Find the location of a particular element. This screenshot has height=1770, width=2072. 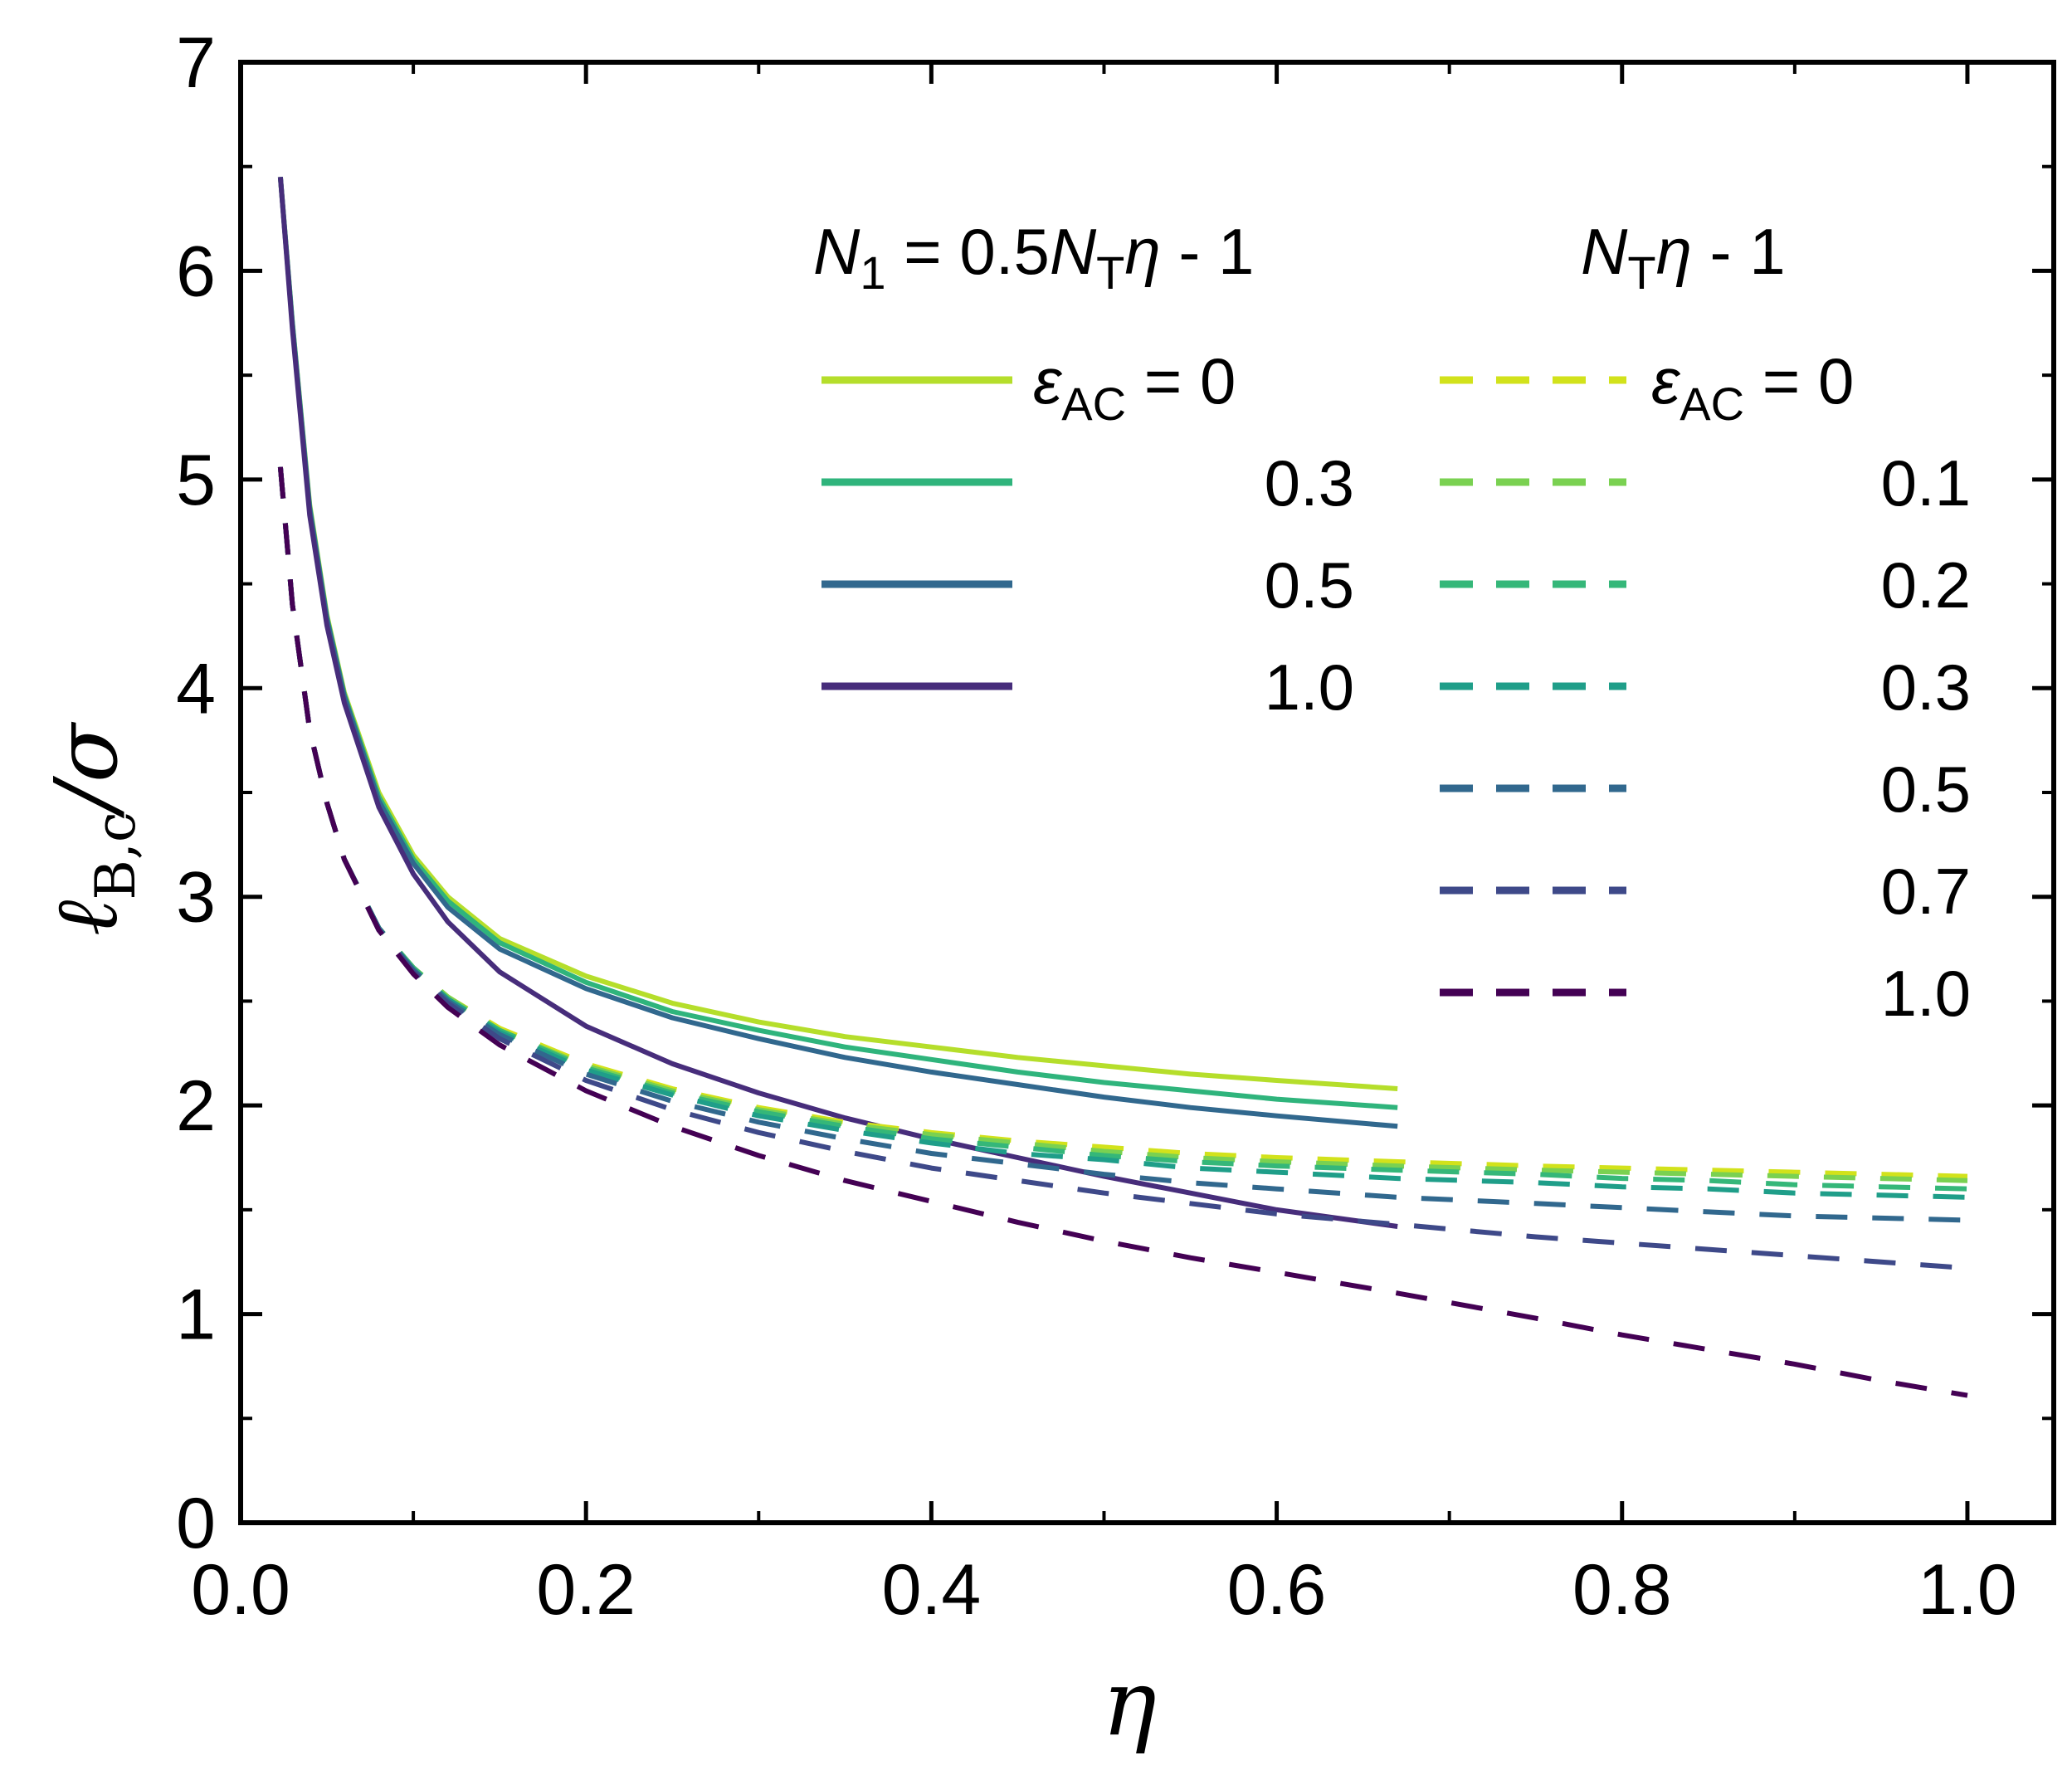

x-axis-title: η is located at coordinates (1129, 1703).